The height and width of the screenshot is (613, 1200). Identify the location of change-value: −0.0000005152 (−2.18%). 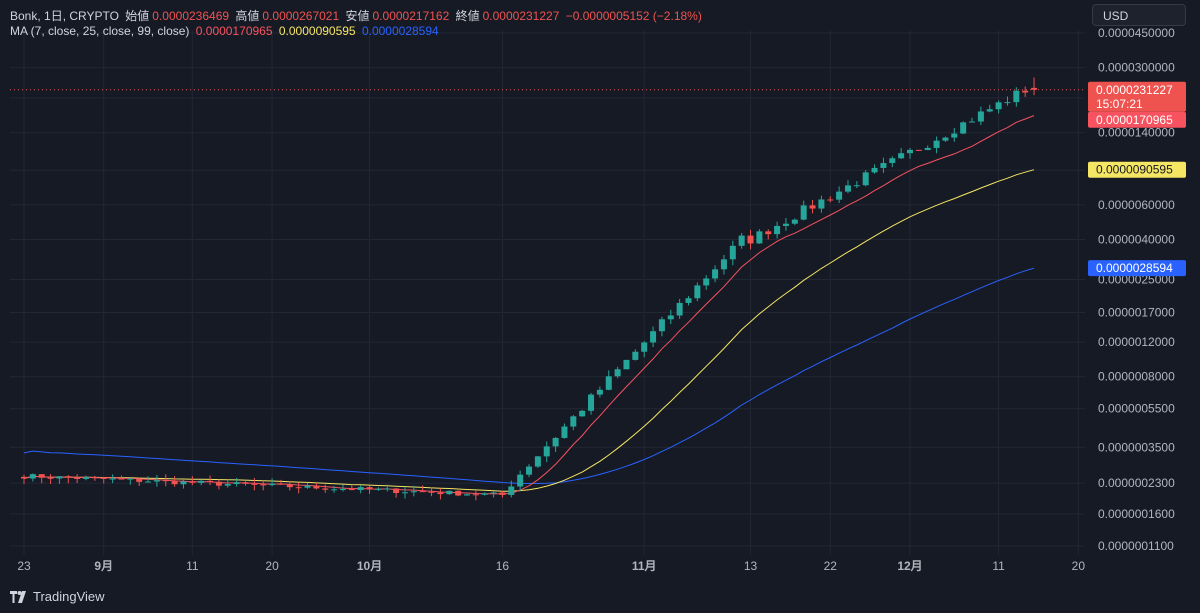
(633, 16).